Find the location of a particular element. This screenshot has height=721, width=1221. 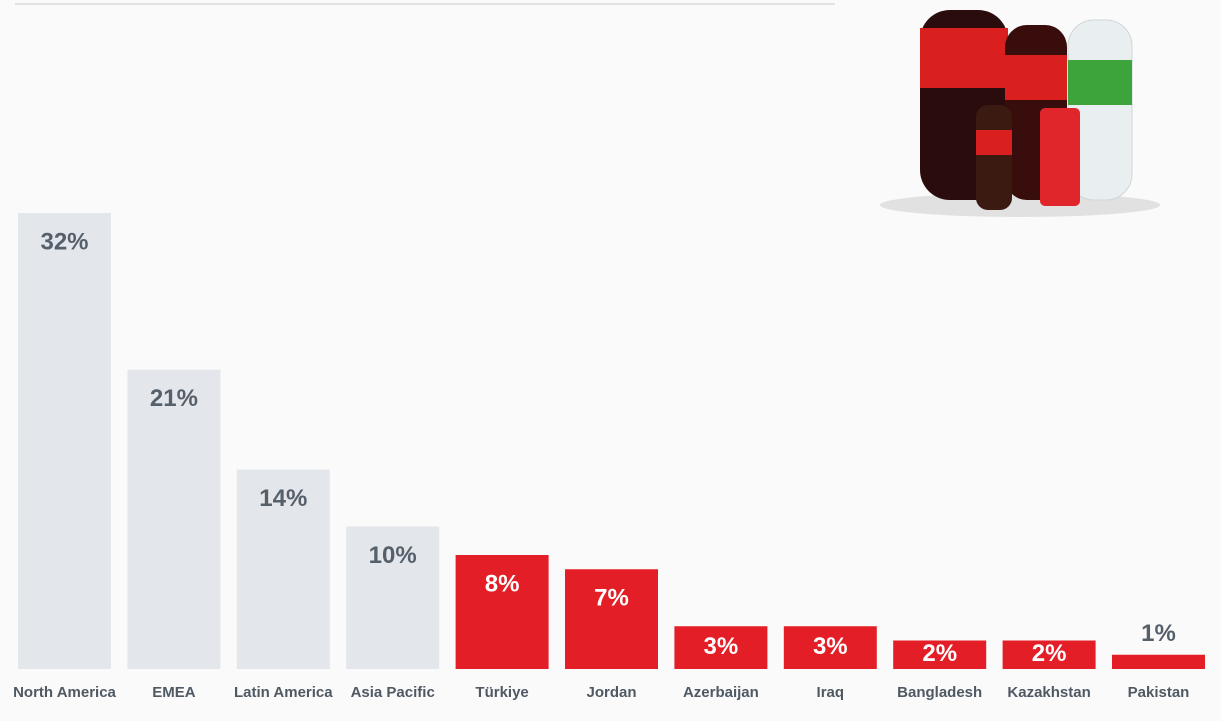

value-label: 21% is located at coordinates (174, 398).